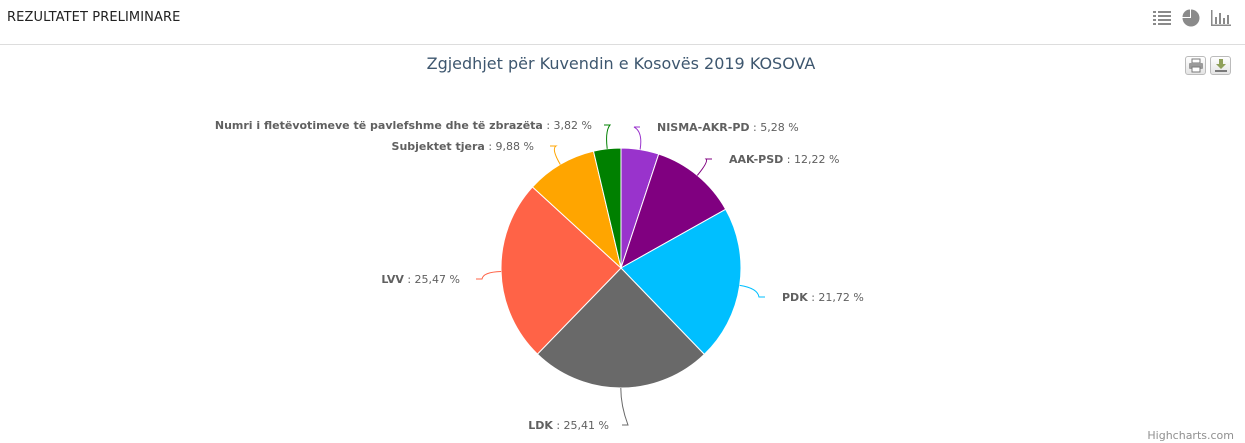 The image size is (1245, 443). What do you see at coordinates (728, 127) in the screenshot?
I see `data-label: NISMA-AKR-PD : 5,28 %` at bounding box center [728, 127].